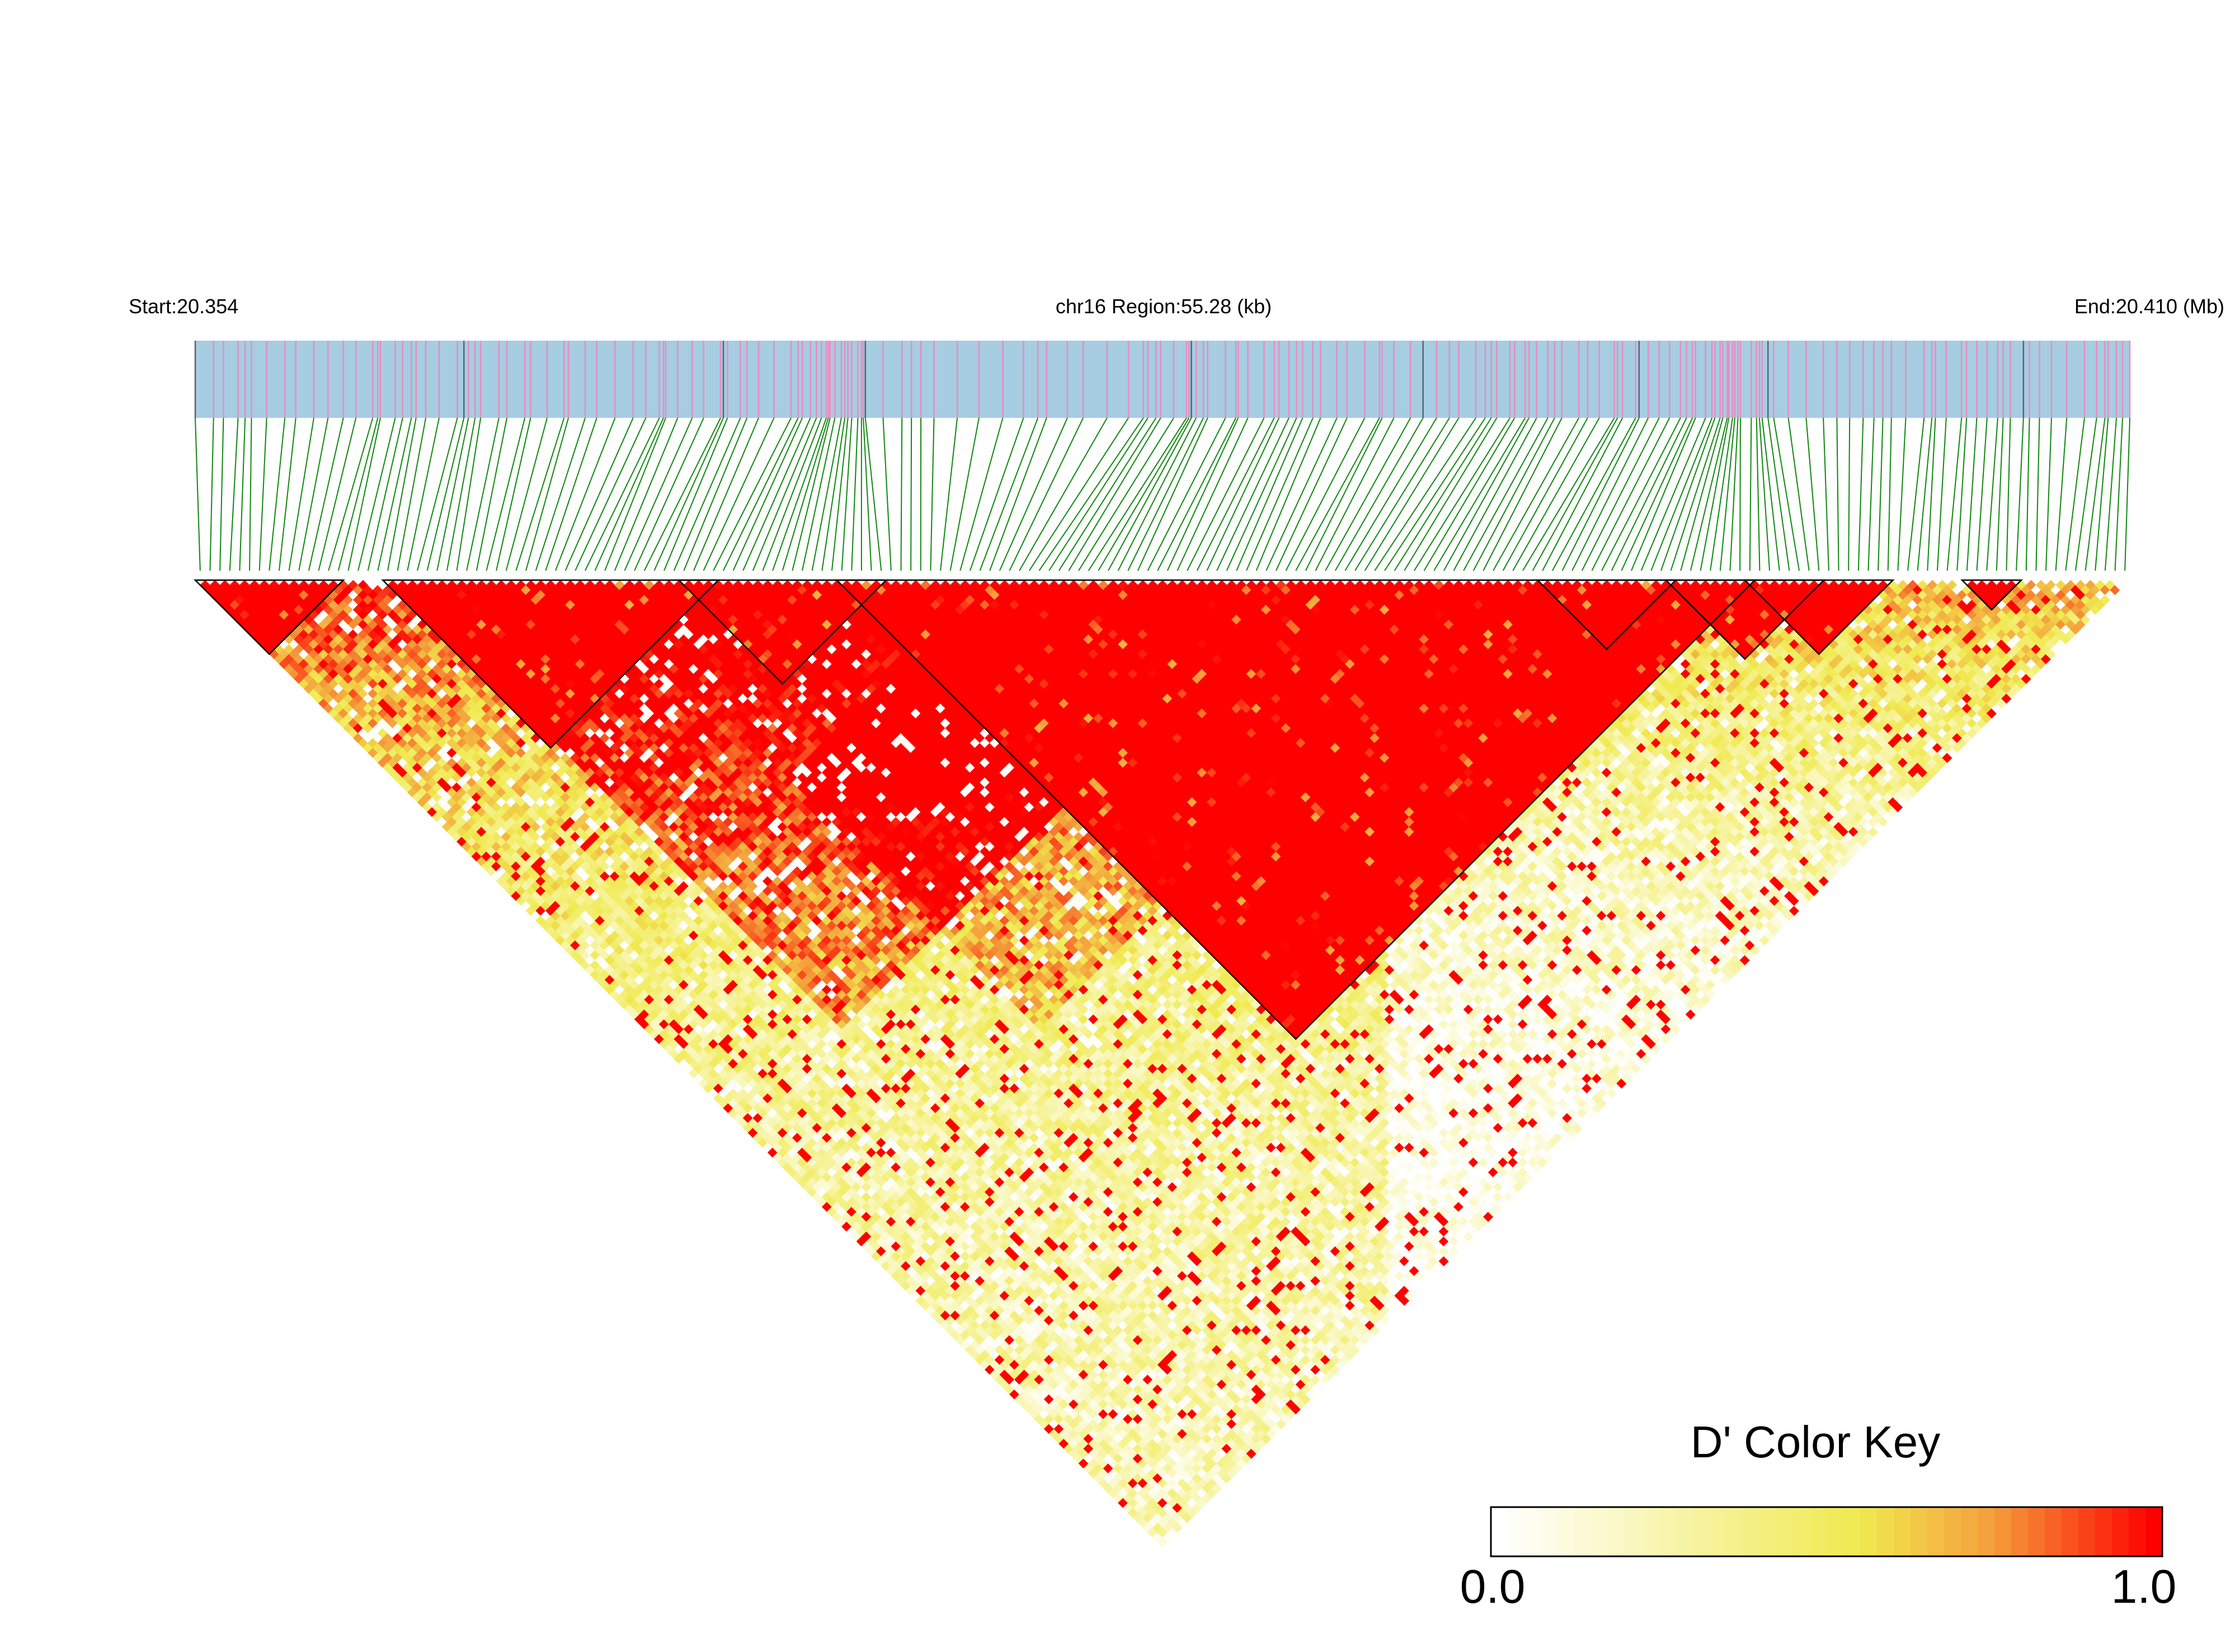  I want to click on snp-track-background, so click(1162, 379).